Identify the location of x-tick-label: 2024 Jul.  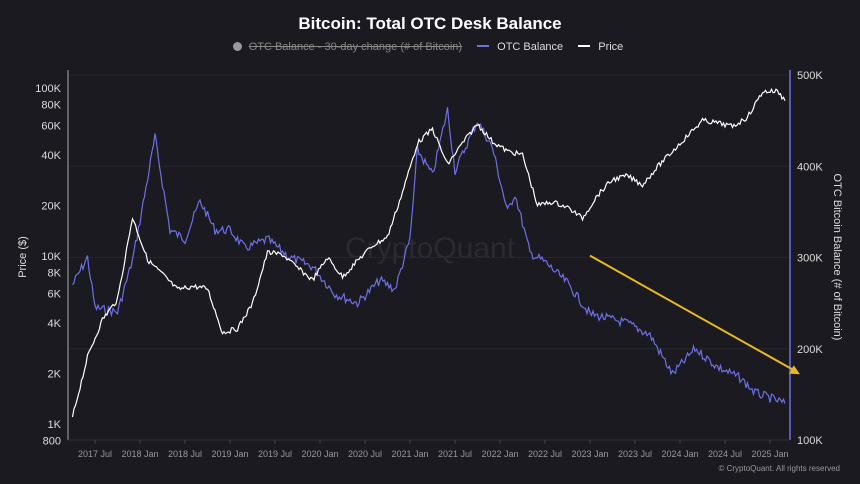
(725, 454).